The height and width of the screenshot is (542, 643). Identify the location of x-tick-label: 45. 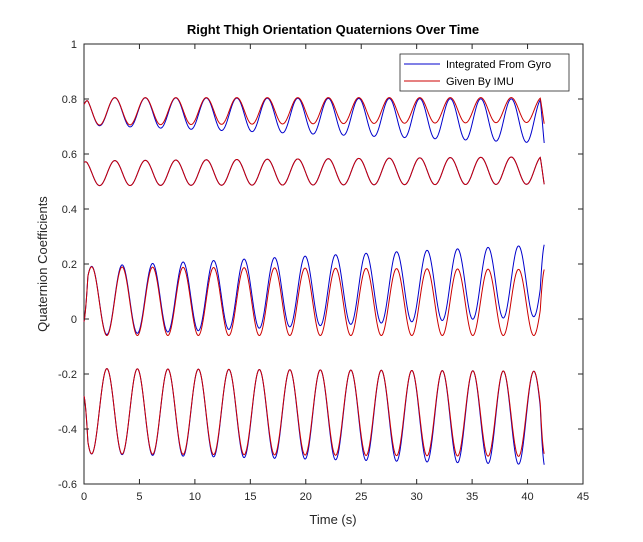
(583, 497).